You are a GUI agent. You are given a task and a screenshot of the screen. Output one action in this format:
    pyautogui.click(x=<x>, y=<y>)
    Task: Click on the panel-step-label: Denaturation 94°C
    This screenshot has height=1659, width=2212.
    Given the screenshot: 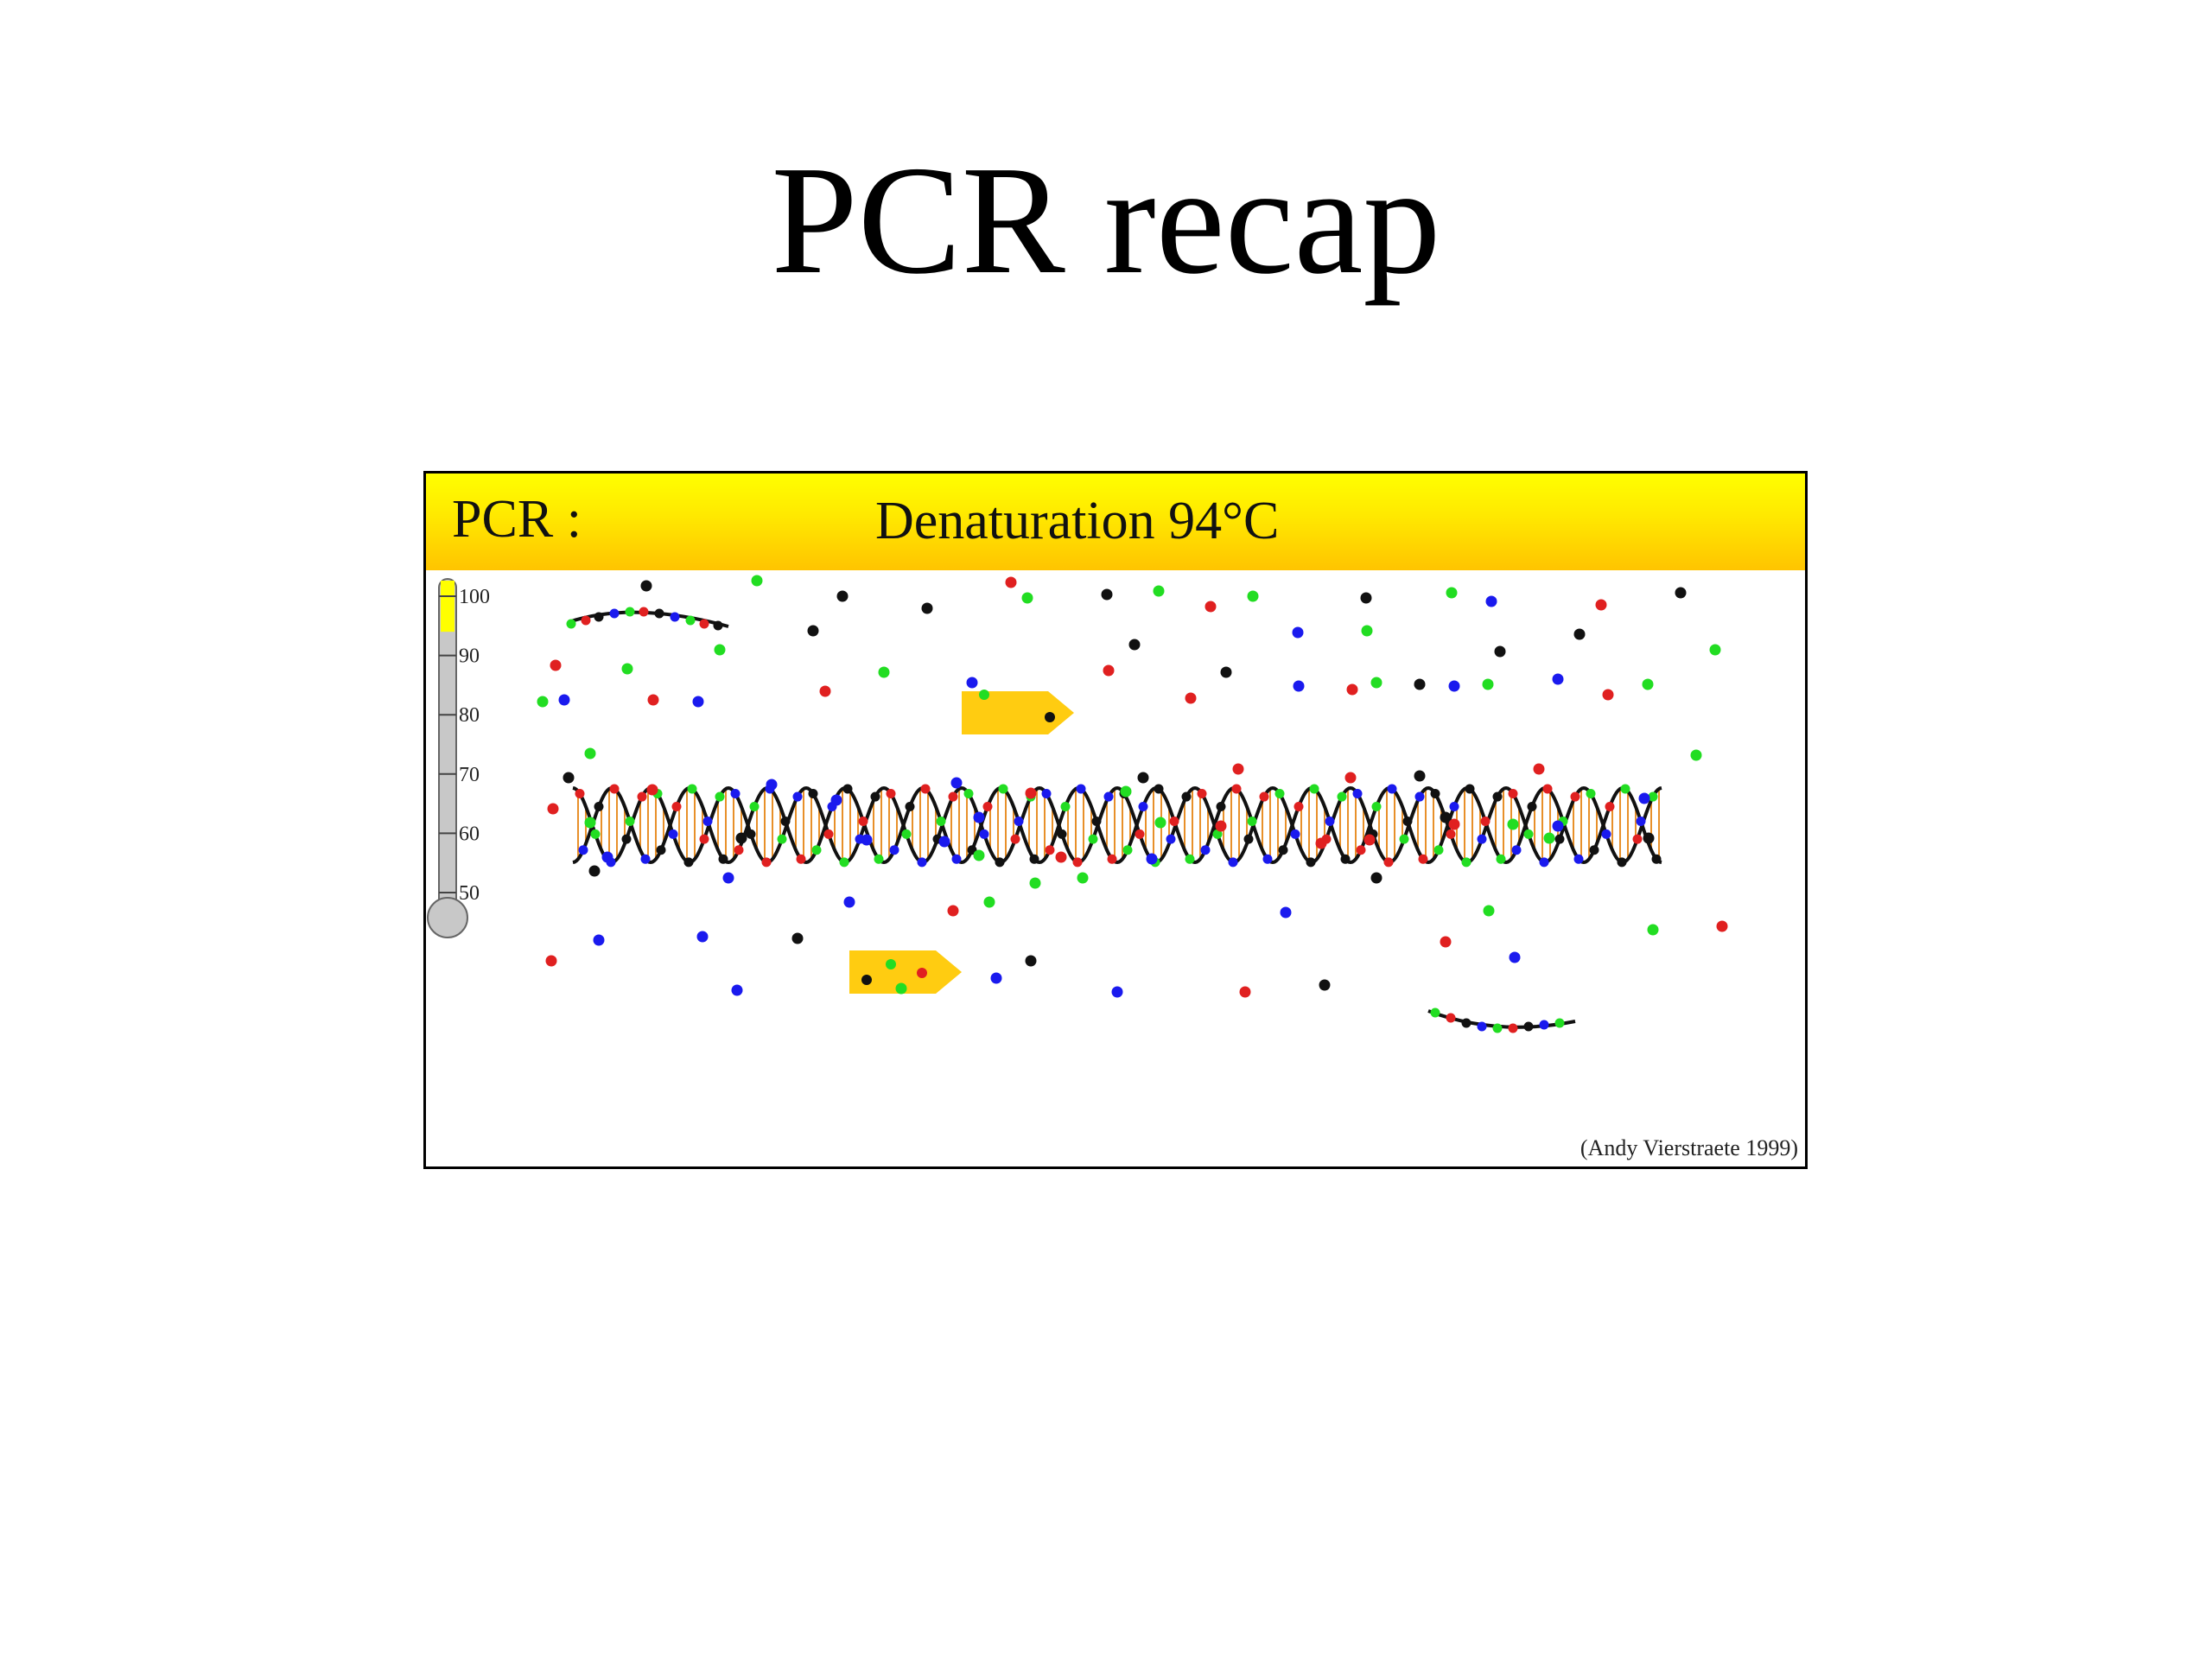 What is the action you would take?
    pyautogui.click(x=1077, y=521)
    